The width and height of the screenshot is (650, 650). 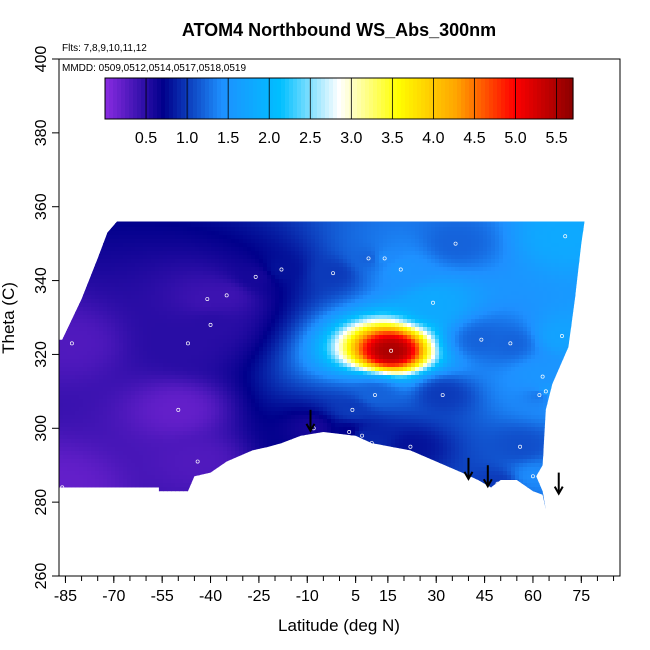 What do you see at coordinates (433, 138) in the screenshot?
I see `colorbar-tick-label-7: 4.0` at bounding box center [433, 138].